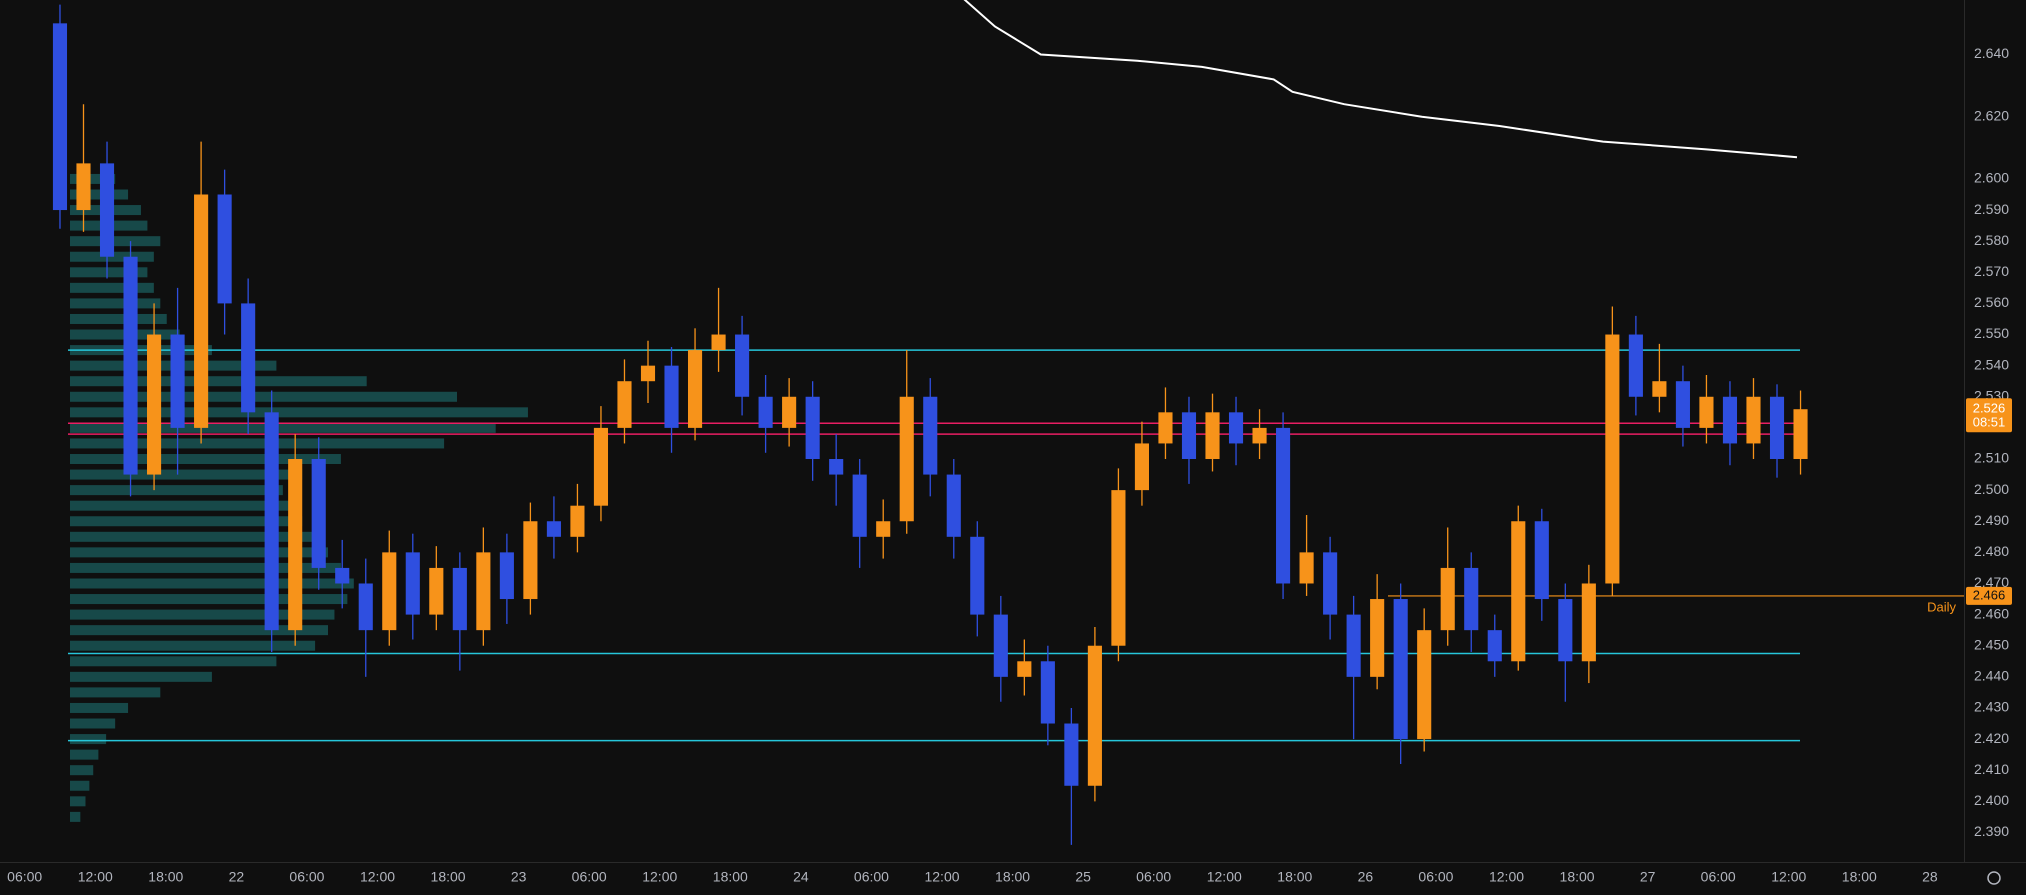 This screenshot has height=895, width=2026. What do you see at coordinates (1991, 240) in the screenshot?
I see `y-tick-label: 2.580` at bounding box center [1991, 240].